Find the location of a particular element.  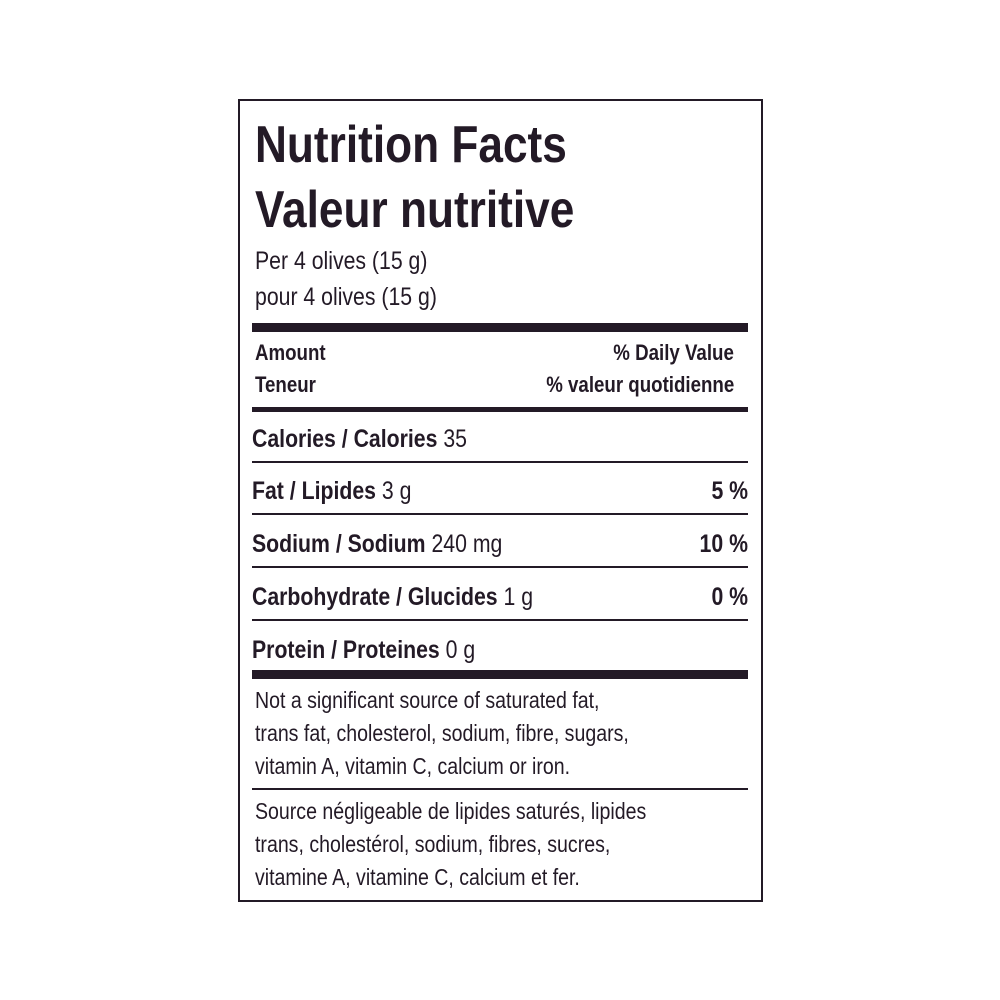

nutrient-amount: 0 g is located at coordinates (460, 650).